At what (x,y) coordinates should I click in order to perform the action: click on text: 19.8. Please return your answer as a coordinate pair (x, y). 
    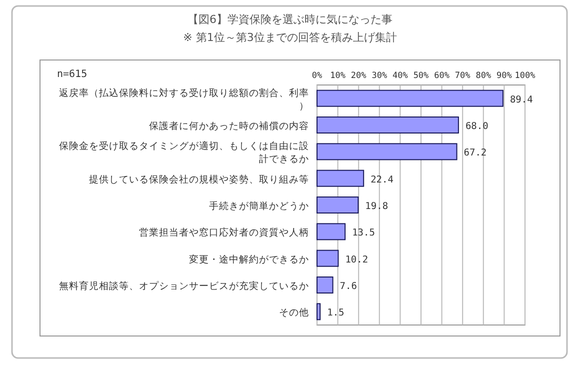
    Looking at the image, I should click on (376, 206).